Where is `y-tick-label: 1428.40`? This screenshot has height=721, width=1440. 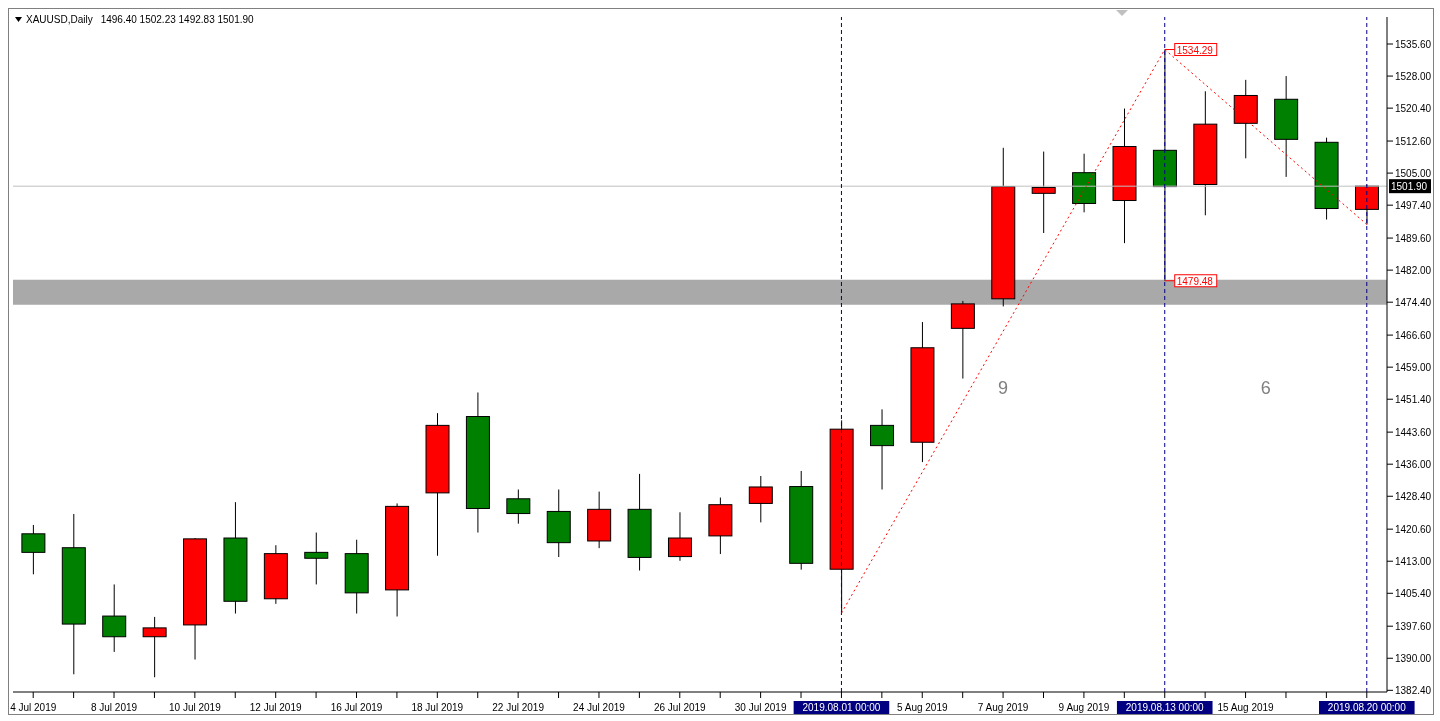 y-tick-label: 1428.40 is located at coordinates (1413, 496).